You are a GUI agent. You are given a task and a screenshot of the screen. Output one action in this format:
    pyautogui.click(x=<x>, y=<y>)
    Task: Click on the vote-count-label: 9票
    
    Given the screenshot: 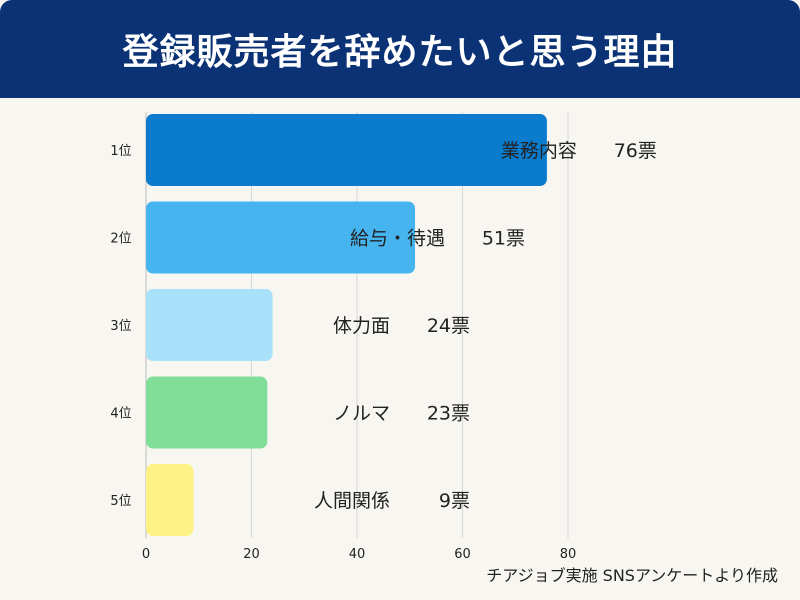 What is the action you would take?
    pyautogui.click(x=454, y=501)
    